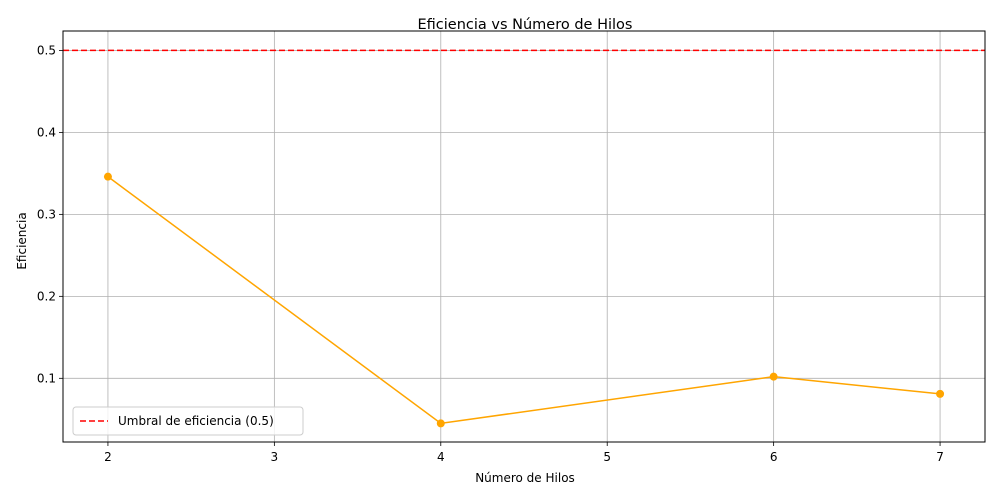 Image resolution: width=1000 pixels, height=500 pixels. Describe the element at coordinates (46, 132) in the screenshot. I see `y-tick-label: 0.4` at that location.